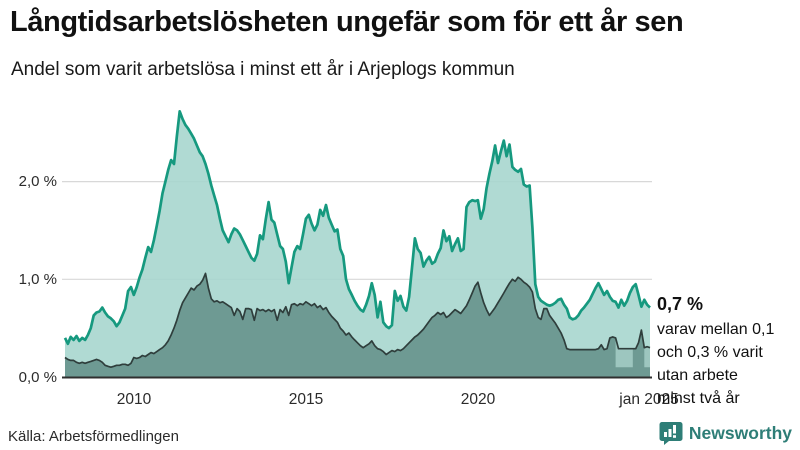  What do you see at coordinates (134, 399) in the screenshot?
I see `x-axis-label-2010: 2010` at bounding box center [134, 399].